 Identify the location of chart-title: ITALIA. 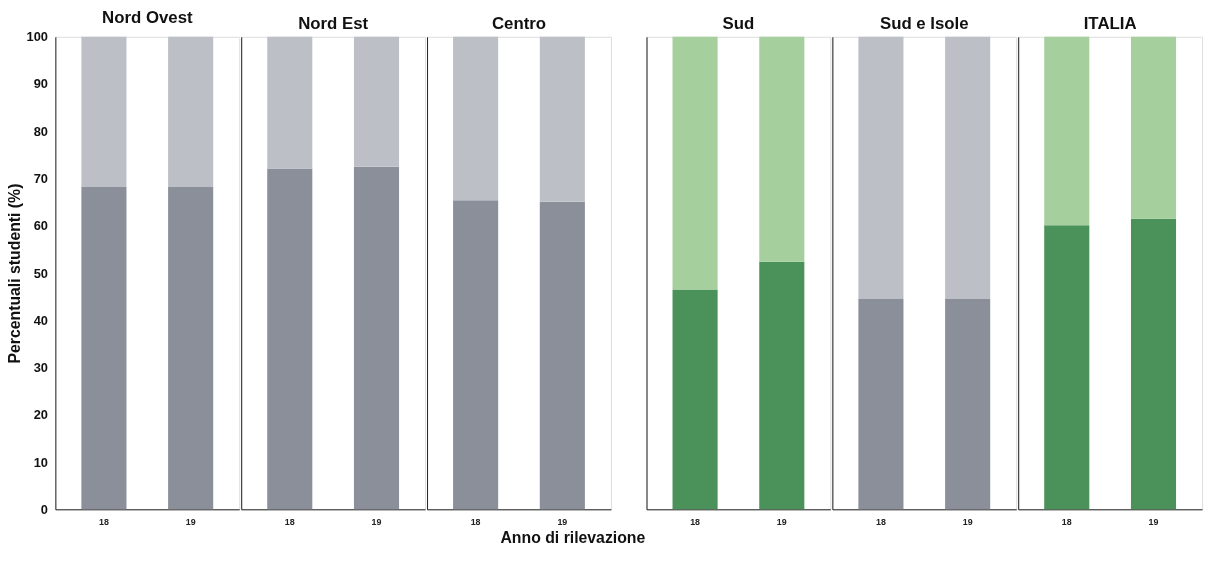
(1110, 23).